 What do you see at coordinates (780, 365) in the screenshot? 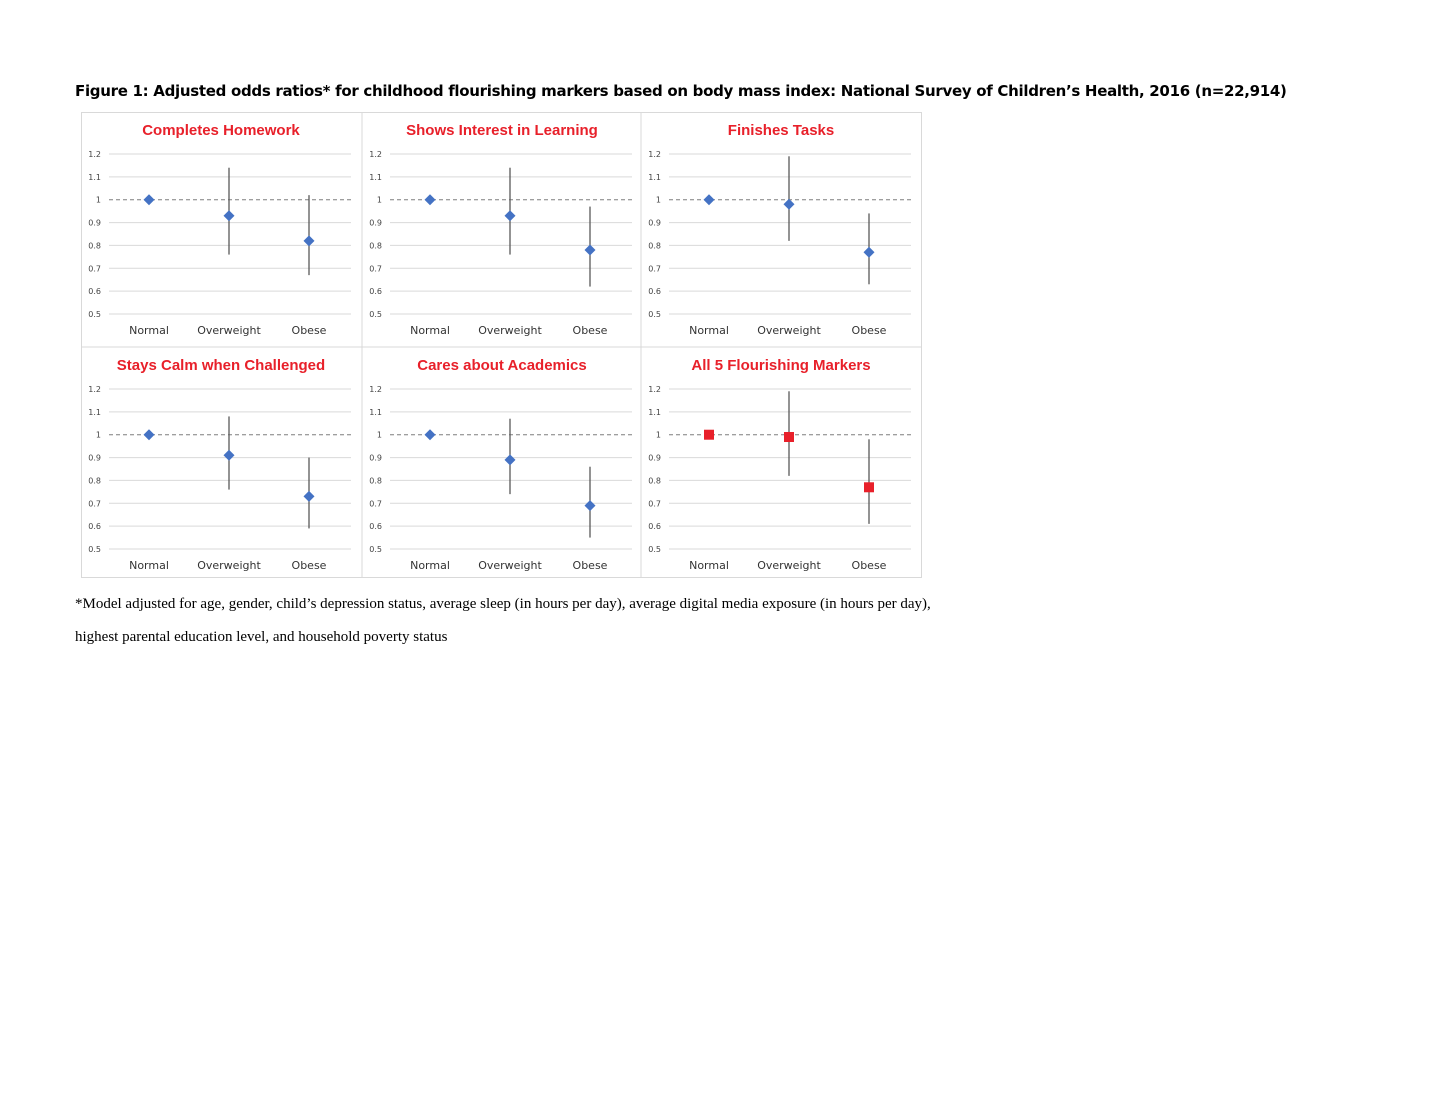
I see `panel-title: All 5 Flourishing Markers` at bounding box center [780, 365].